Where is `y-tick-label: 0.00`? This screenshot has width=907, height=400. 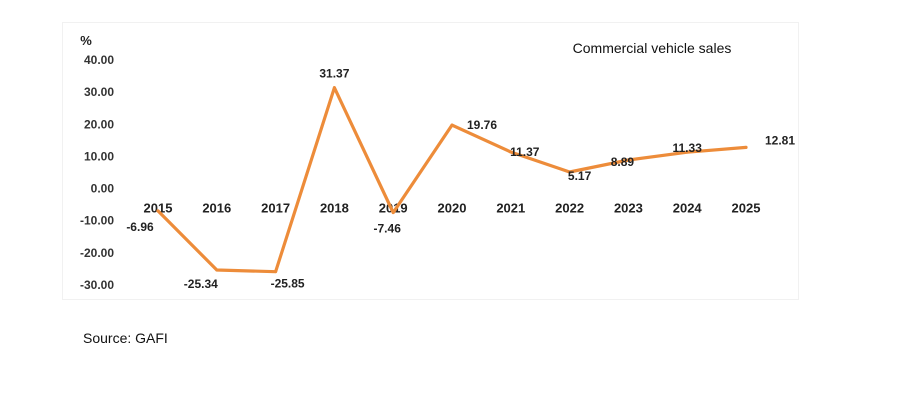 y-tick-label: 0.00 is located at coordinates (103, 189).